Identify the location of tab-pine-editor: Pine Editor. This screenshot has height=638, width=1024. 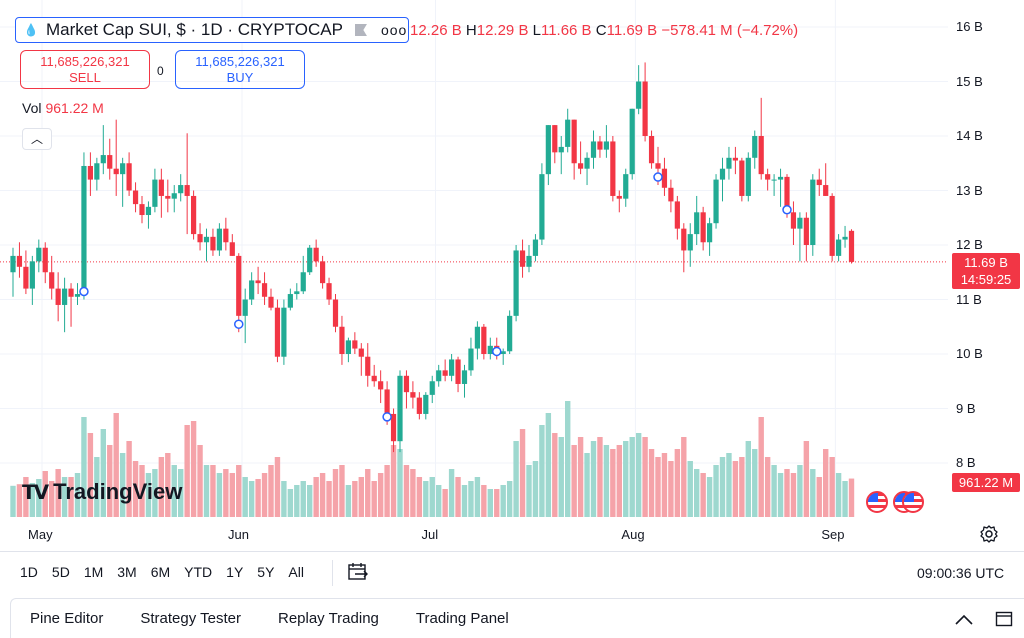
(67, 618).